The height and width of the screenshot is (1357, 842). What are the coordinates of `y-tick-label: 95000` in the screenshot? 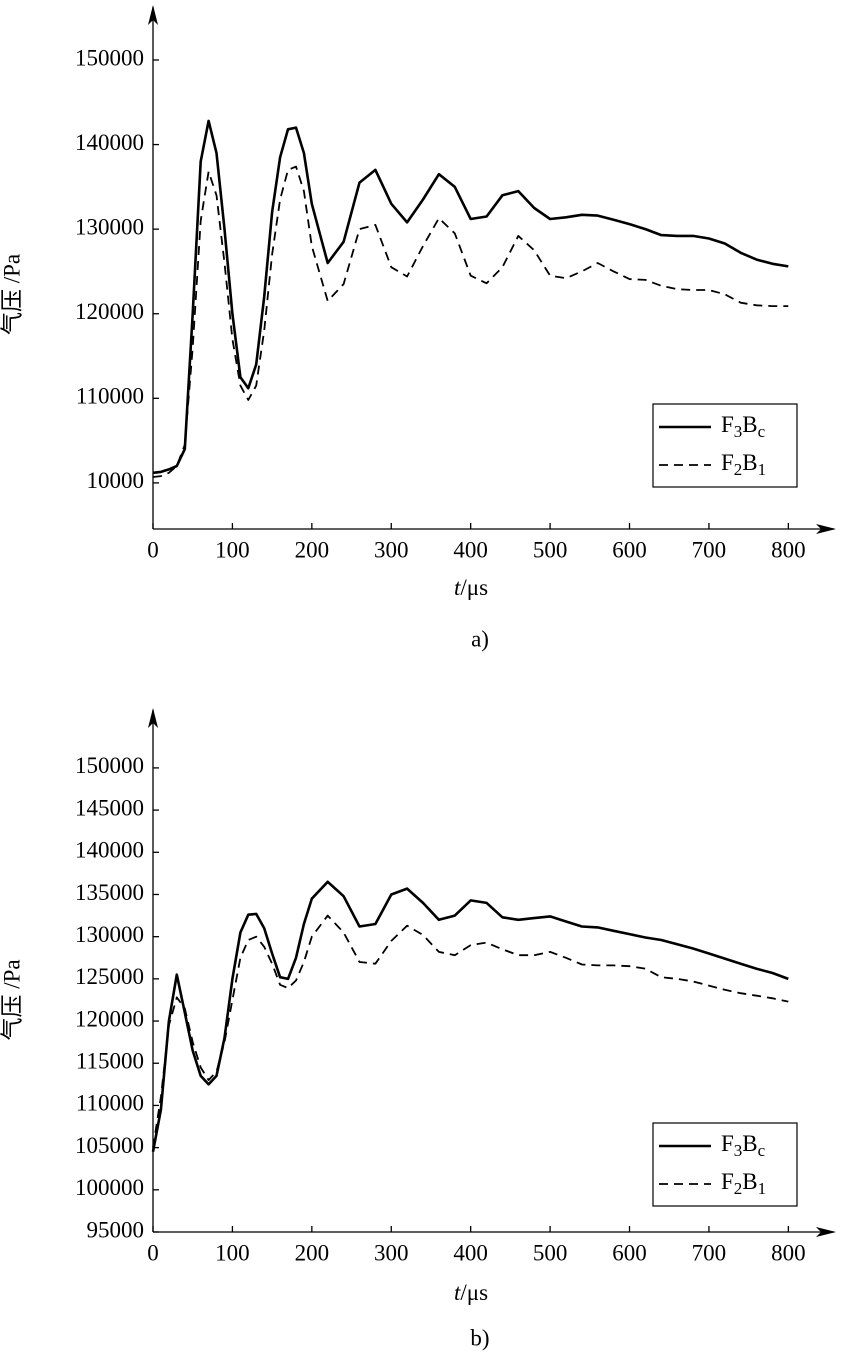 It's located at (116, 1229).